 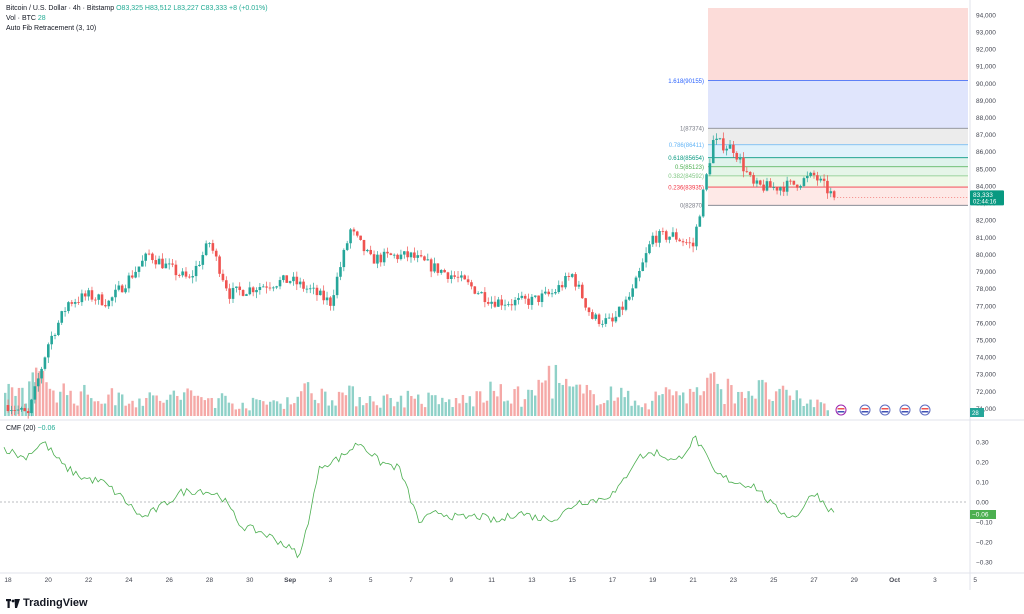 What do you see at coordinates (49, 580) in the screenshot?
I see `time-axis-tick: 20` at bounding box center [49, 580].